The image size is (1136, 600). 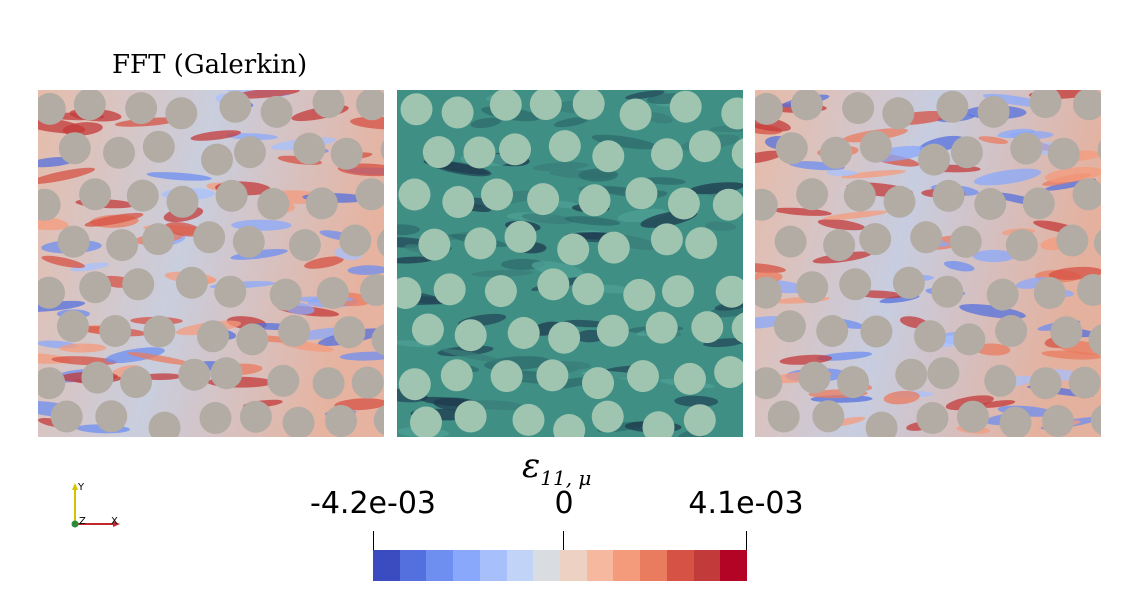 I want to click on axis-z-label: Z, so click(x=82, y=521).